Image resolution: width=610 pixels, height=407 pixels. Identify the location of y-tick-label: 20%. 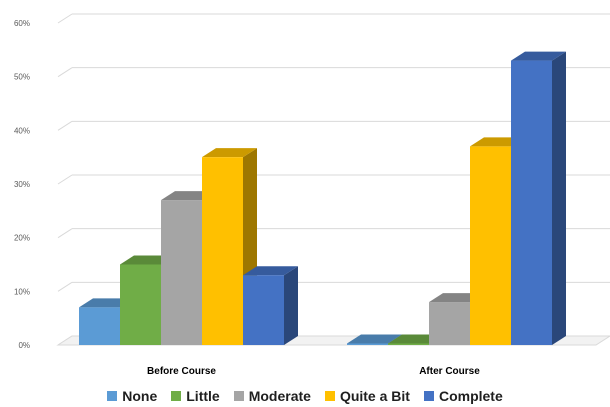
(22, 238).